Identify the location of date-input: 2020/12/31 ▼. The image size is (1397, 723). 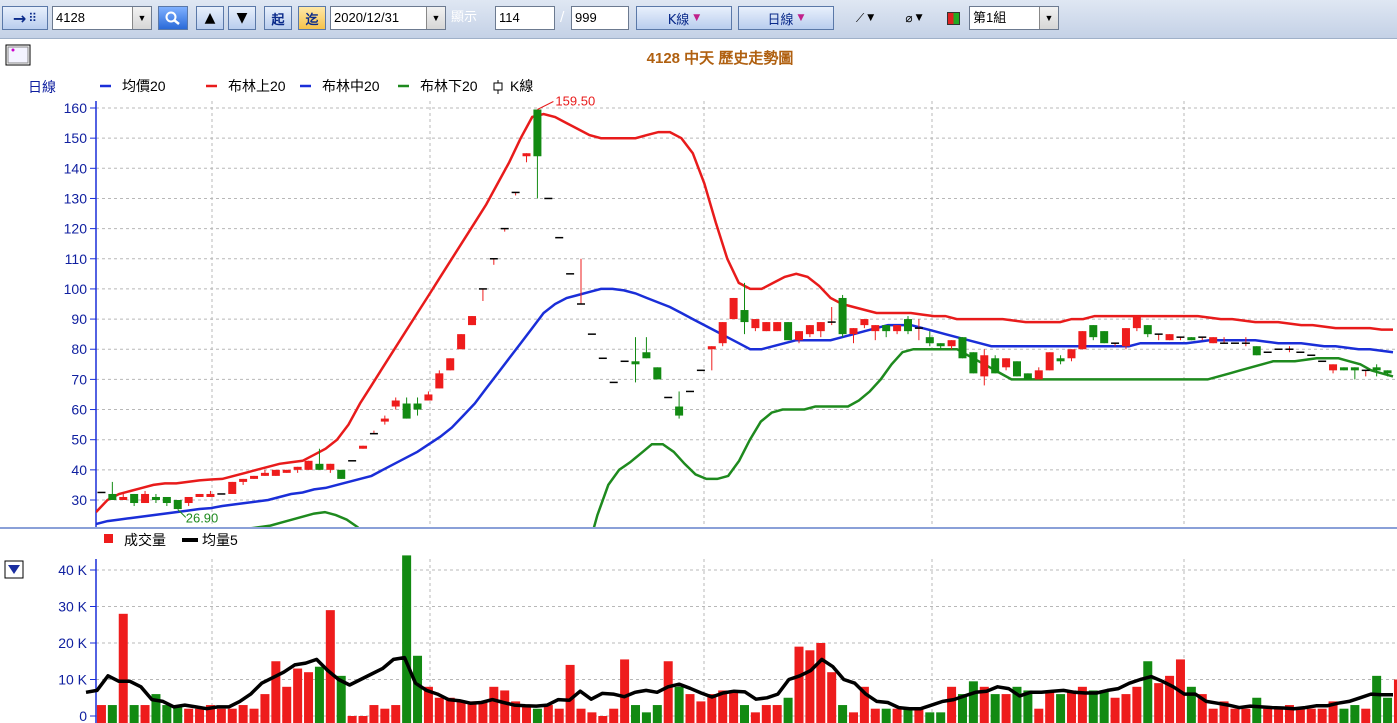
(388, 18).